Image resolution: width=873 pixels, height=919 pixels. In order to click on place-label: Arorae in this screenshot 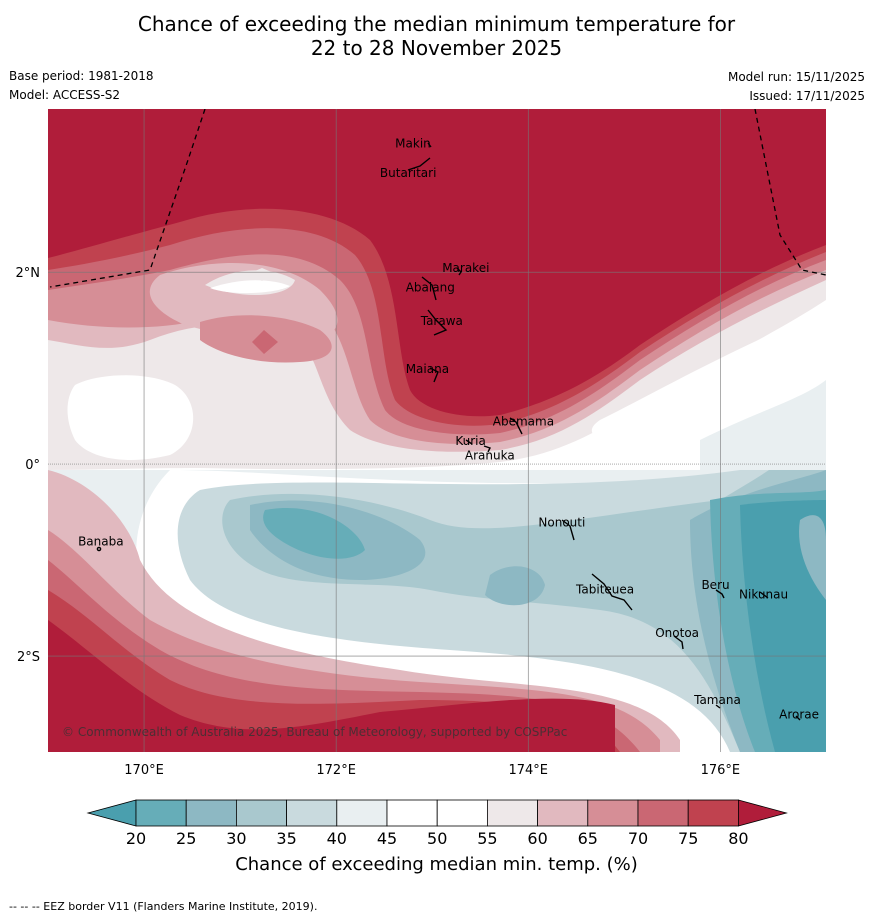, I will do `click(799, 714)`.